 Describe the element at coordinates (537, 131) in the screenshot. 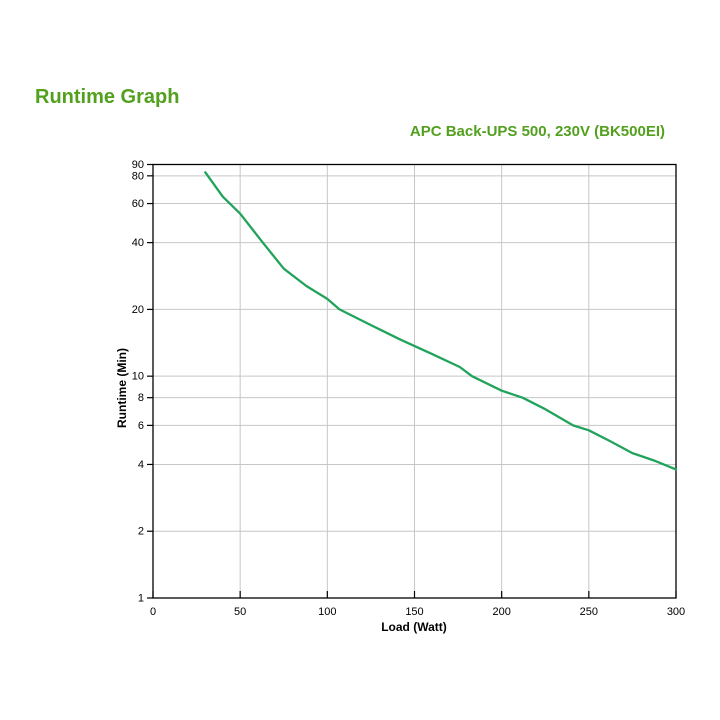

I see `chart-title: APC Back-UPS 500, 230V (BK500EI)` at that location.